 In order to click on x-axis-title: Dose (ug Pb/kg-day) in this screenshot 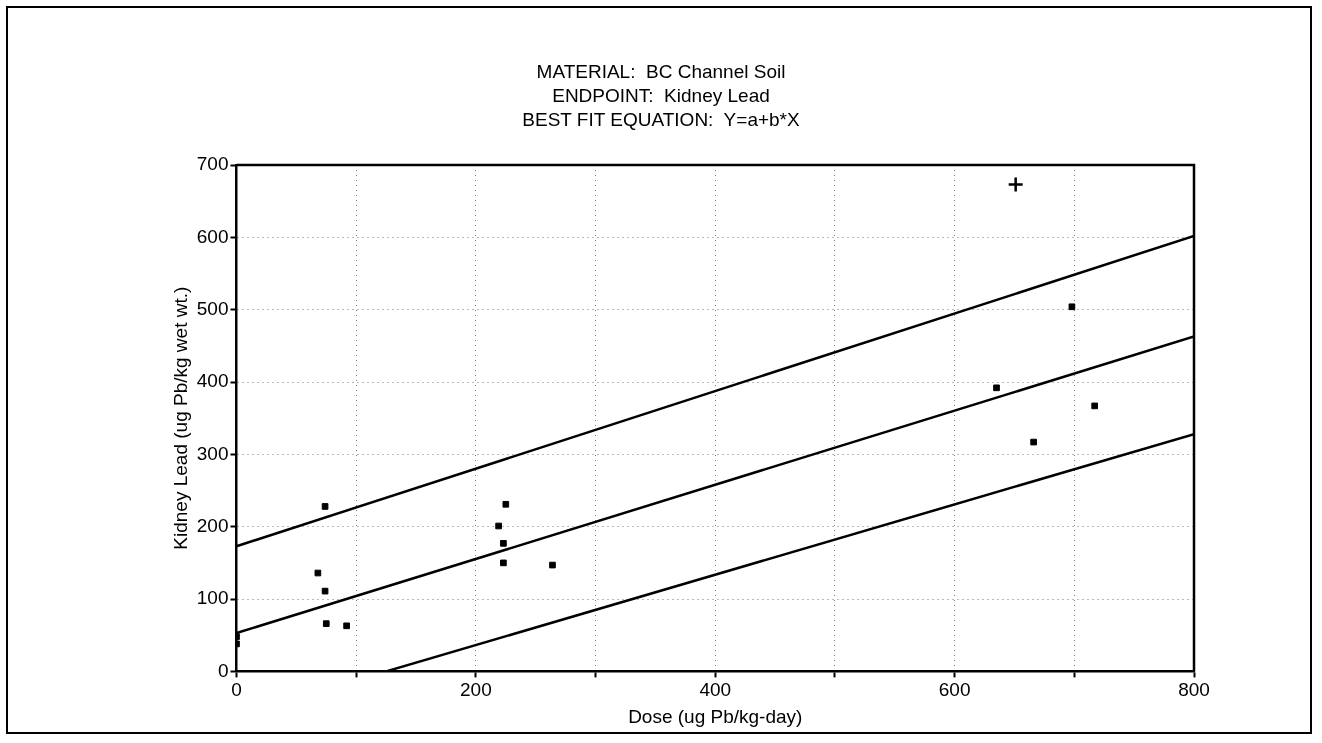, I will do `click(715, 716)`.